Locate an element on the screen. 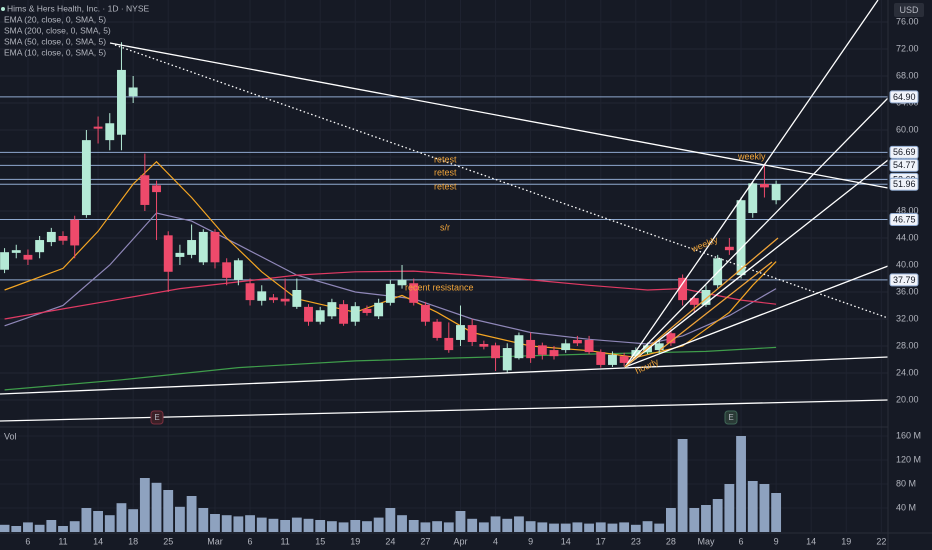  x-tick-label: 24 is located at coordinates (390, 541).